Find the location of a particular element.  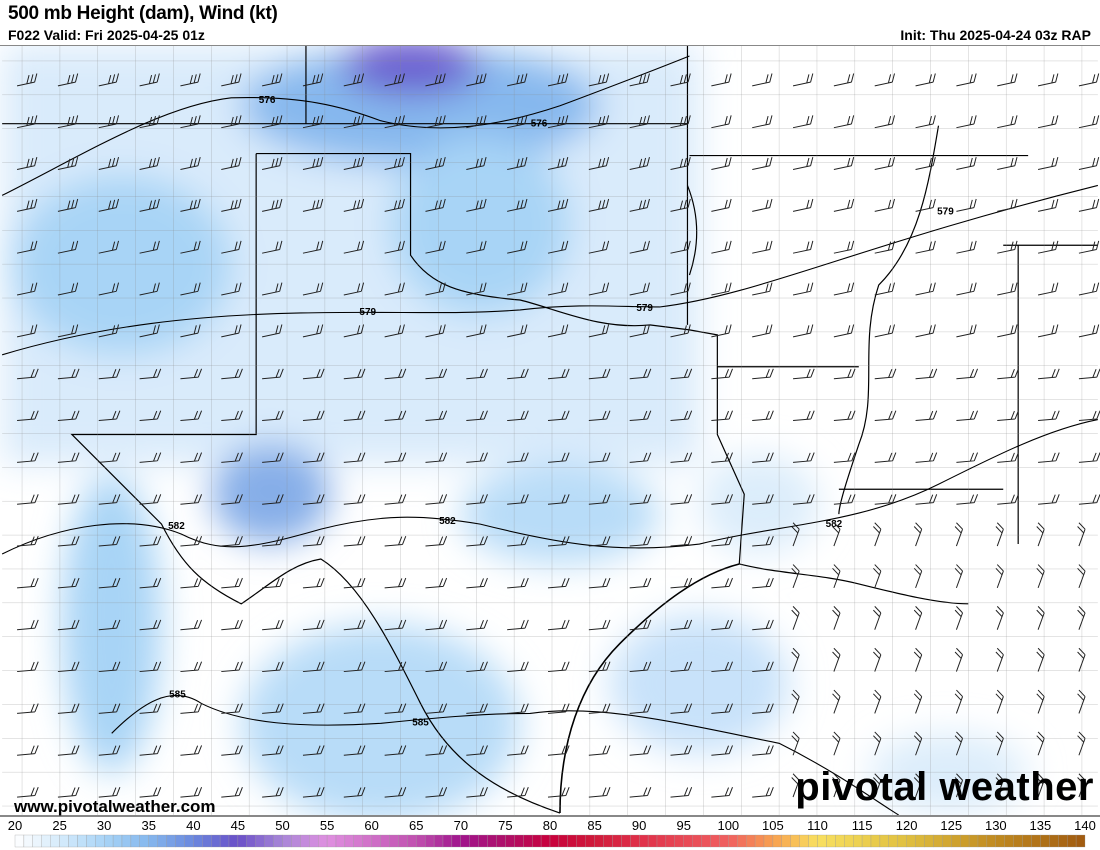

website-url: www.pivotalweather.com is located at coordinates (115, 806).